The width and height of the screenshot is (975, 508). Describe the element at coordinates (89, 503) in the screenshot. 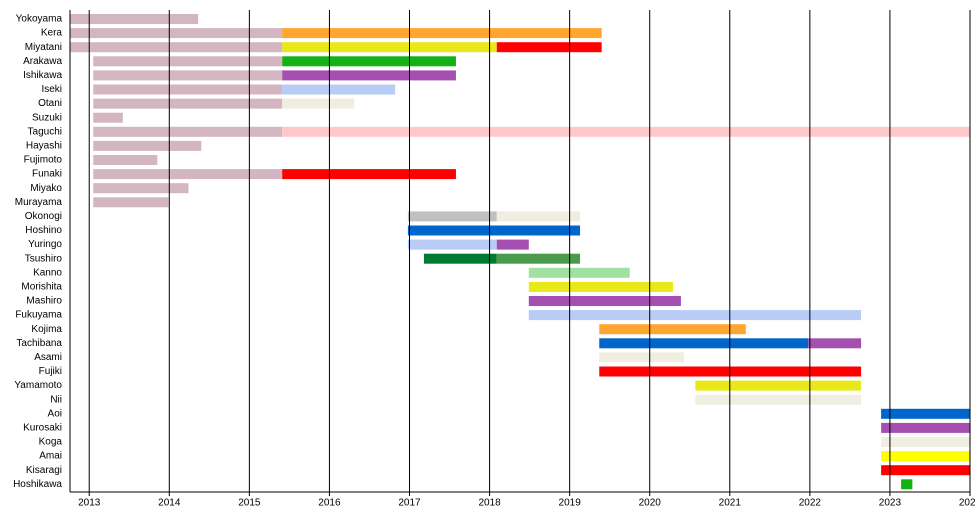

I see `x-tick-label: 2013` at that location.